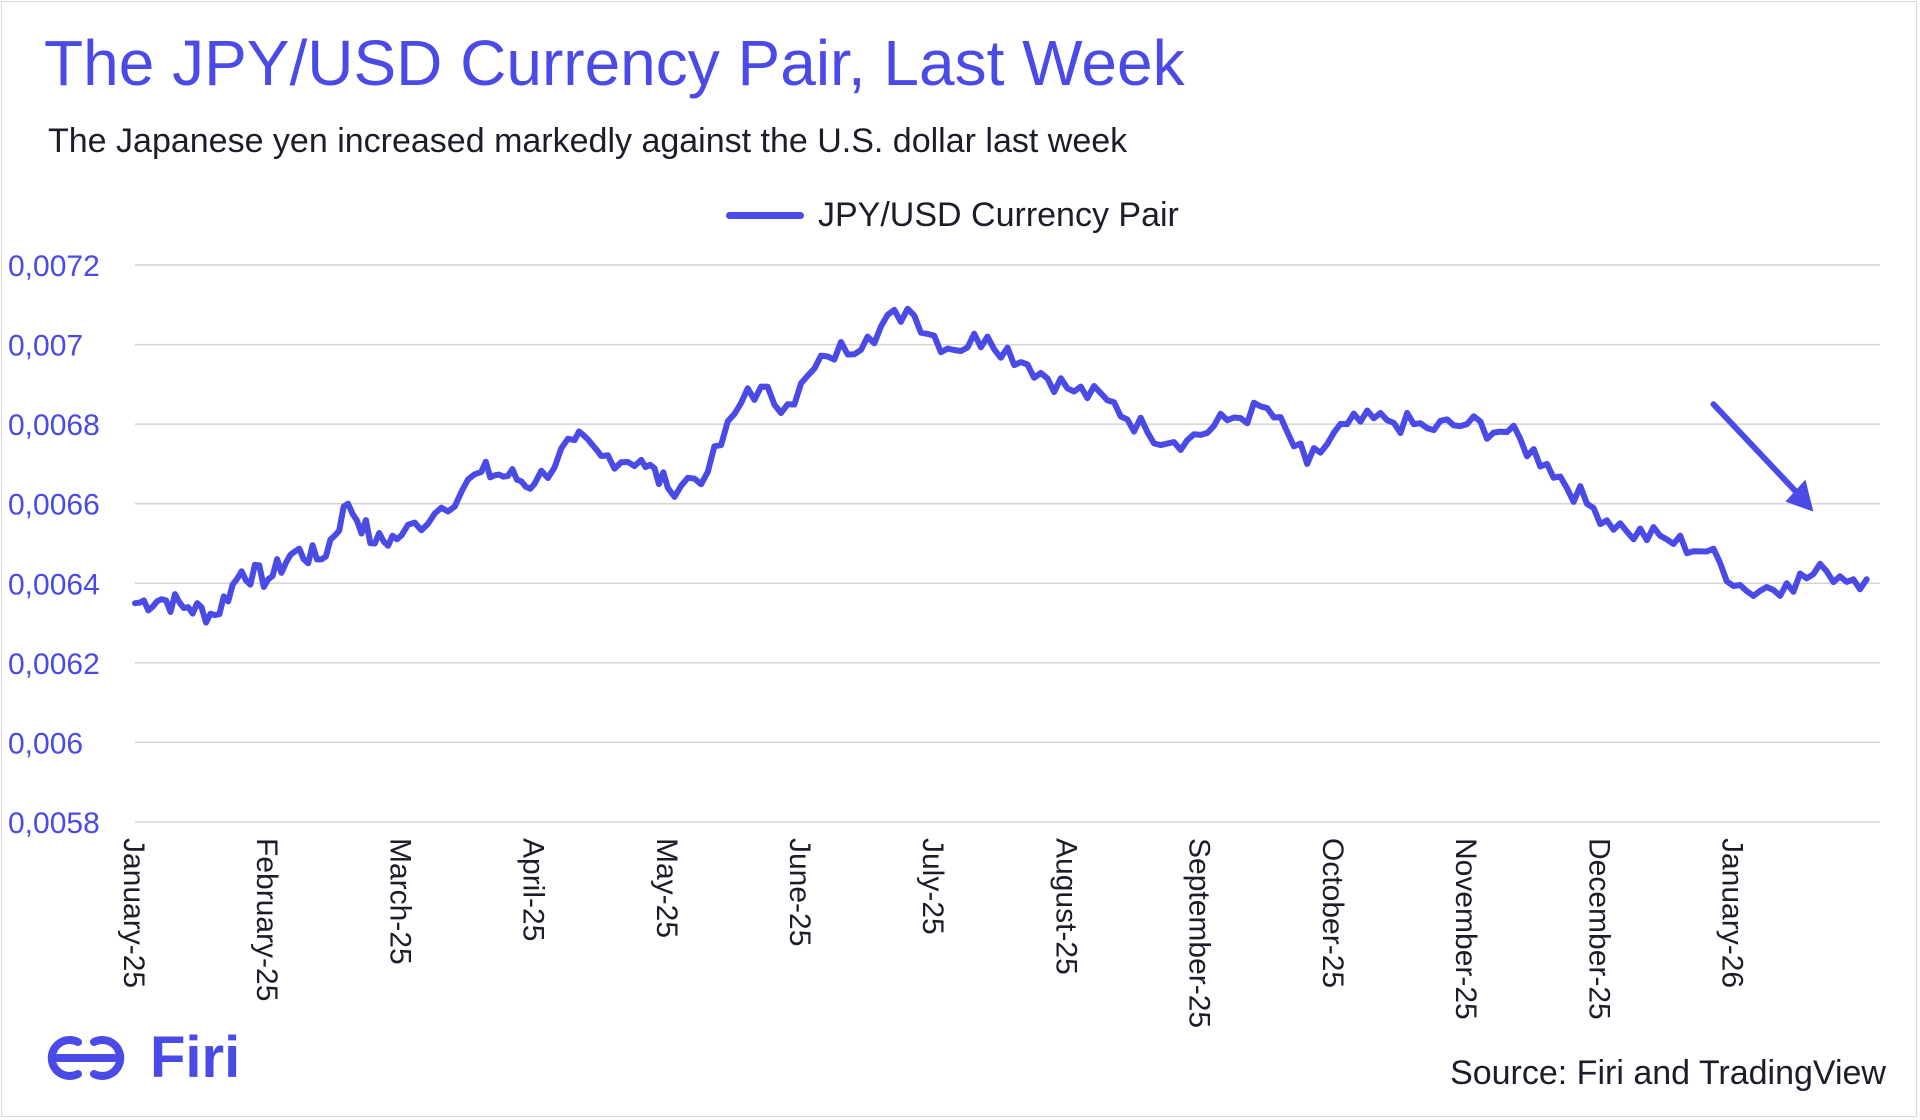  Describe the element at coordinates (54, 584) in the screenshot. I see `y-tick-label: 0,0064` at that location.